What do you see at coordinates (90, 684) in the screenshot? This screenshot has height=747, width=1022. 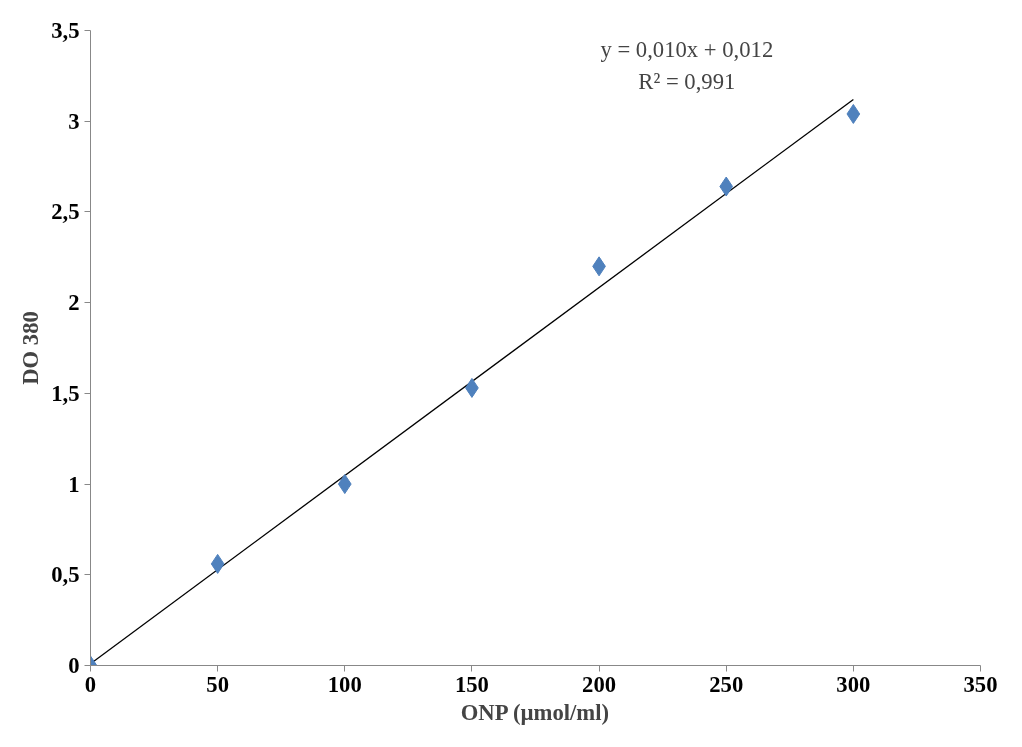 I see `x-tick-label: 0` at bounding box center [90, 684].